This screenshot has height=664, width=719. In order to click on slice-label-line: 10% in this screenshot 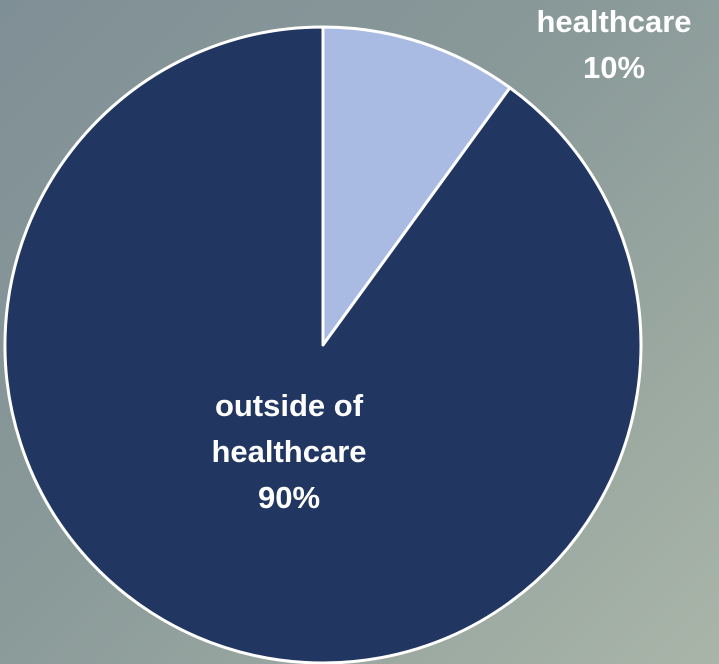, I will do `click(614, 67)`.